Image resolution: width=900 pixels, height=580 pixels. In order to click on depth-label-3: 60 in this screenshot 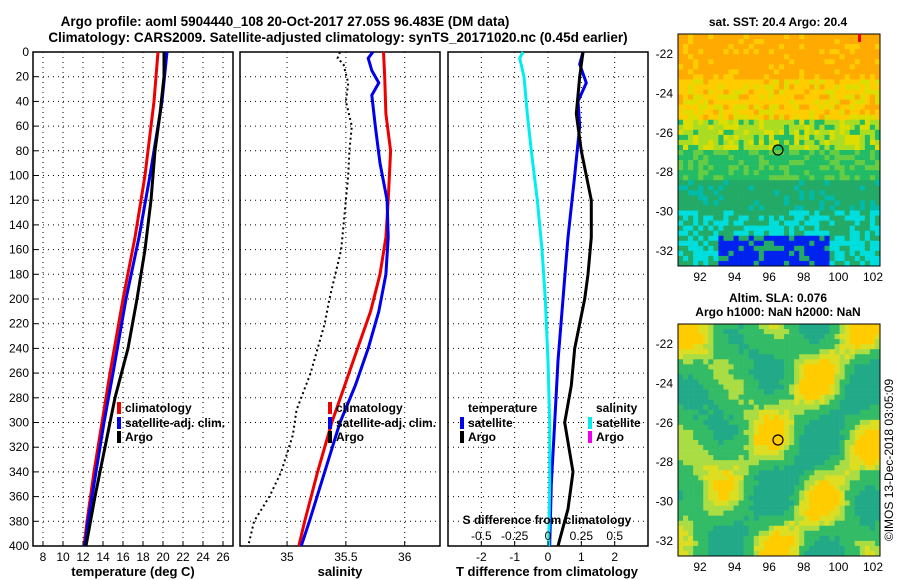, I will do `click(23, 126)`.